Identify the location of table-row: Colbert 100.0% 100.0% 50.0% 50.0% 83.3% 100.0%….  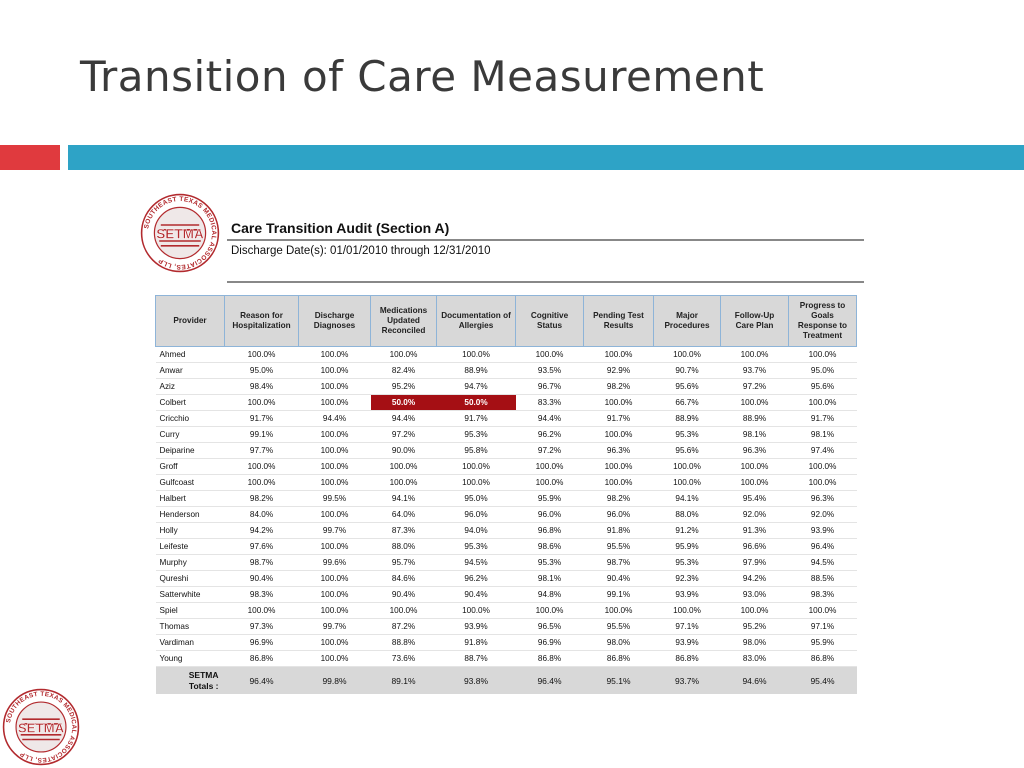
(506, 402).